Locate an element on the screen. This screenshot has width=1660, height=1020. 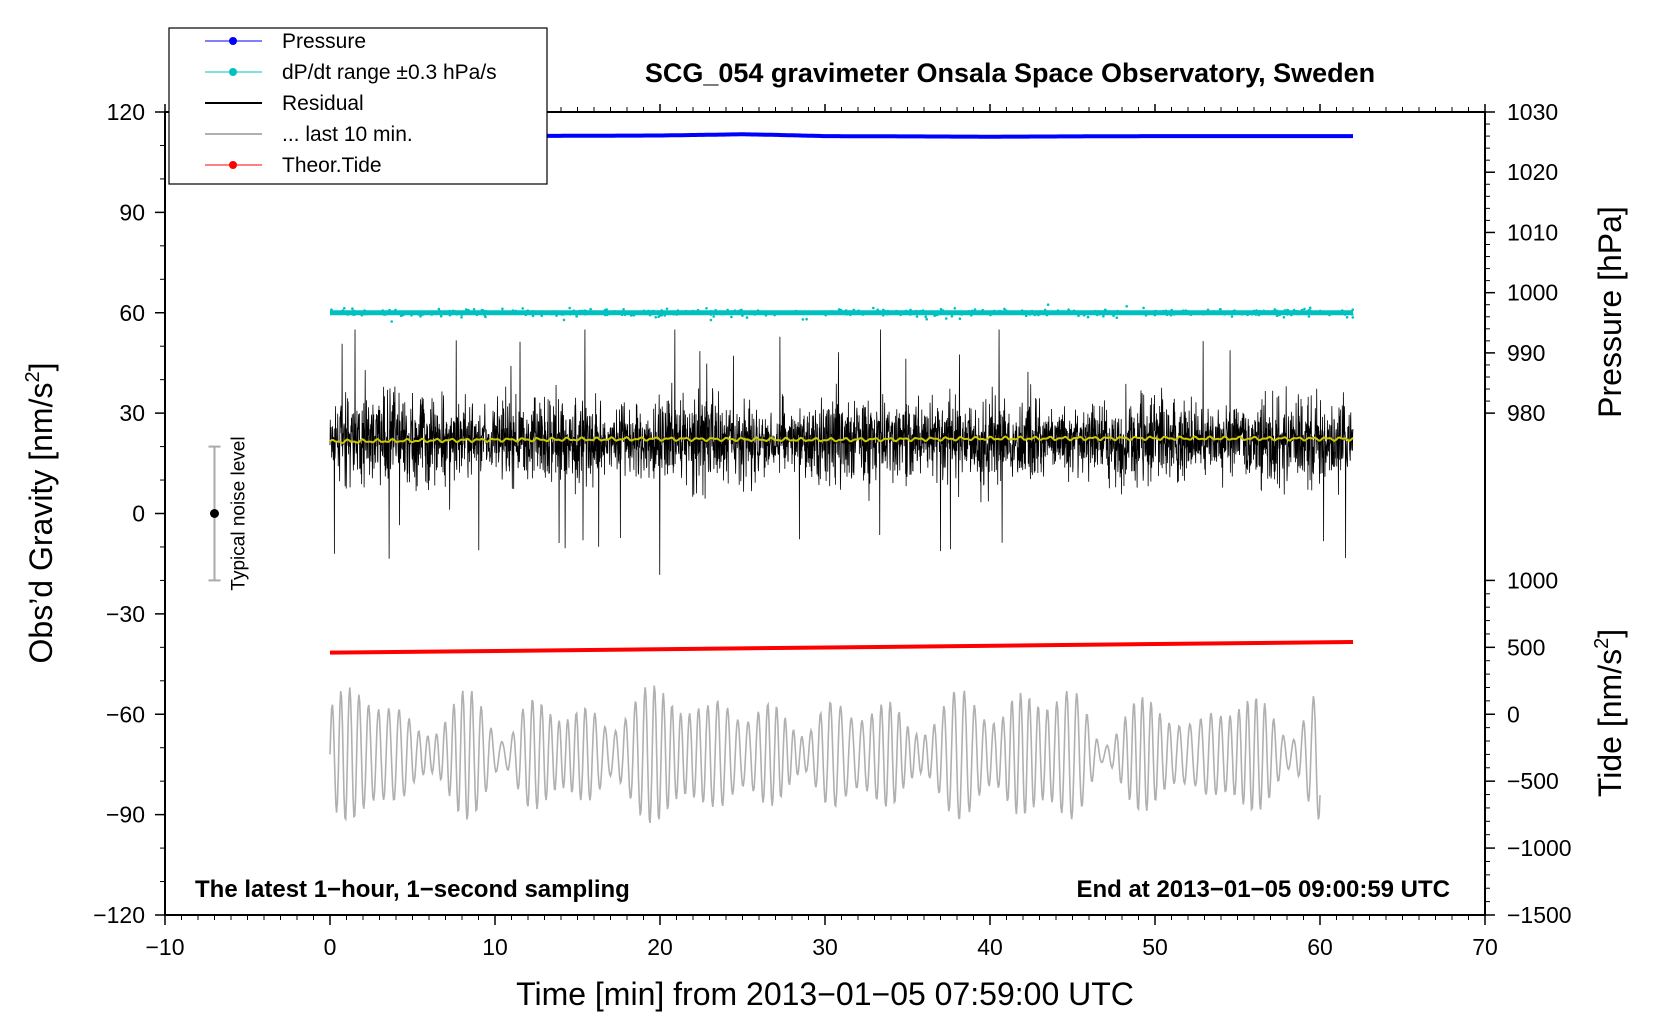
pressure-tick-label: 990 is located at coordinates (1526, 353).